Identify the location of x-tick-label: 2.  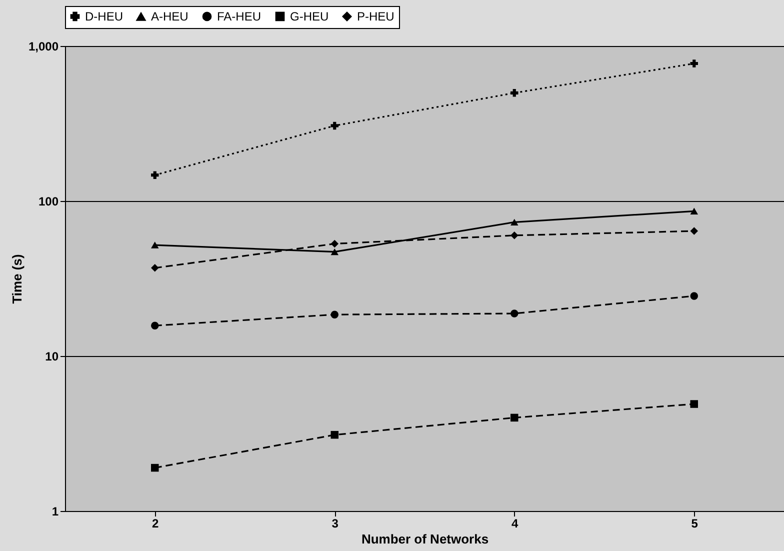
(156, 523).